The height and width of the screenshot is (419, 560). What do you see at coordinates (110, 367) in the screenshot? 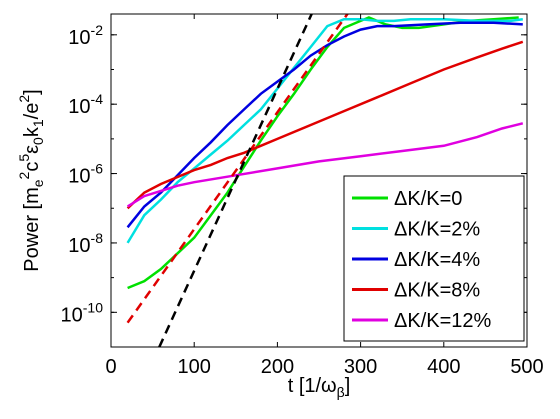
I see `x-tick-label: 0` at bounding box center [110, 367].